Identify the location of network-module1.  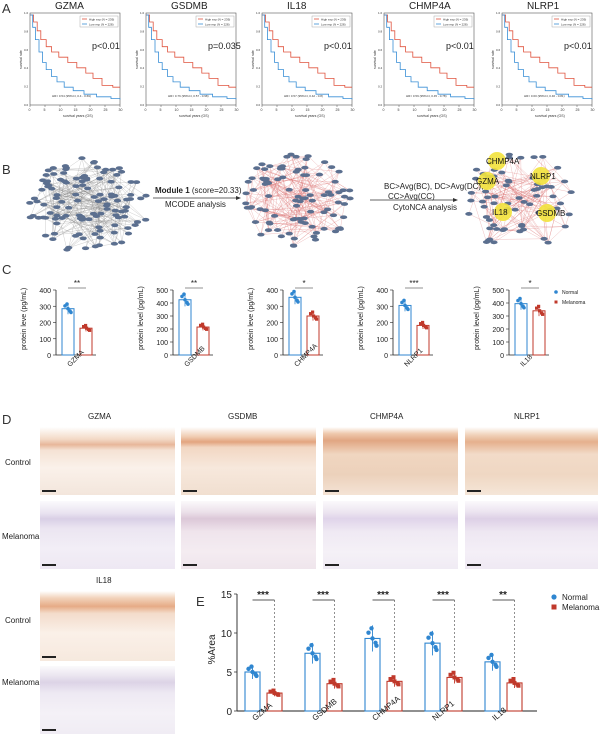
(298, 200).